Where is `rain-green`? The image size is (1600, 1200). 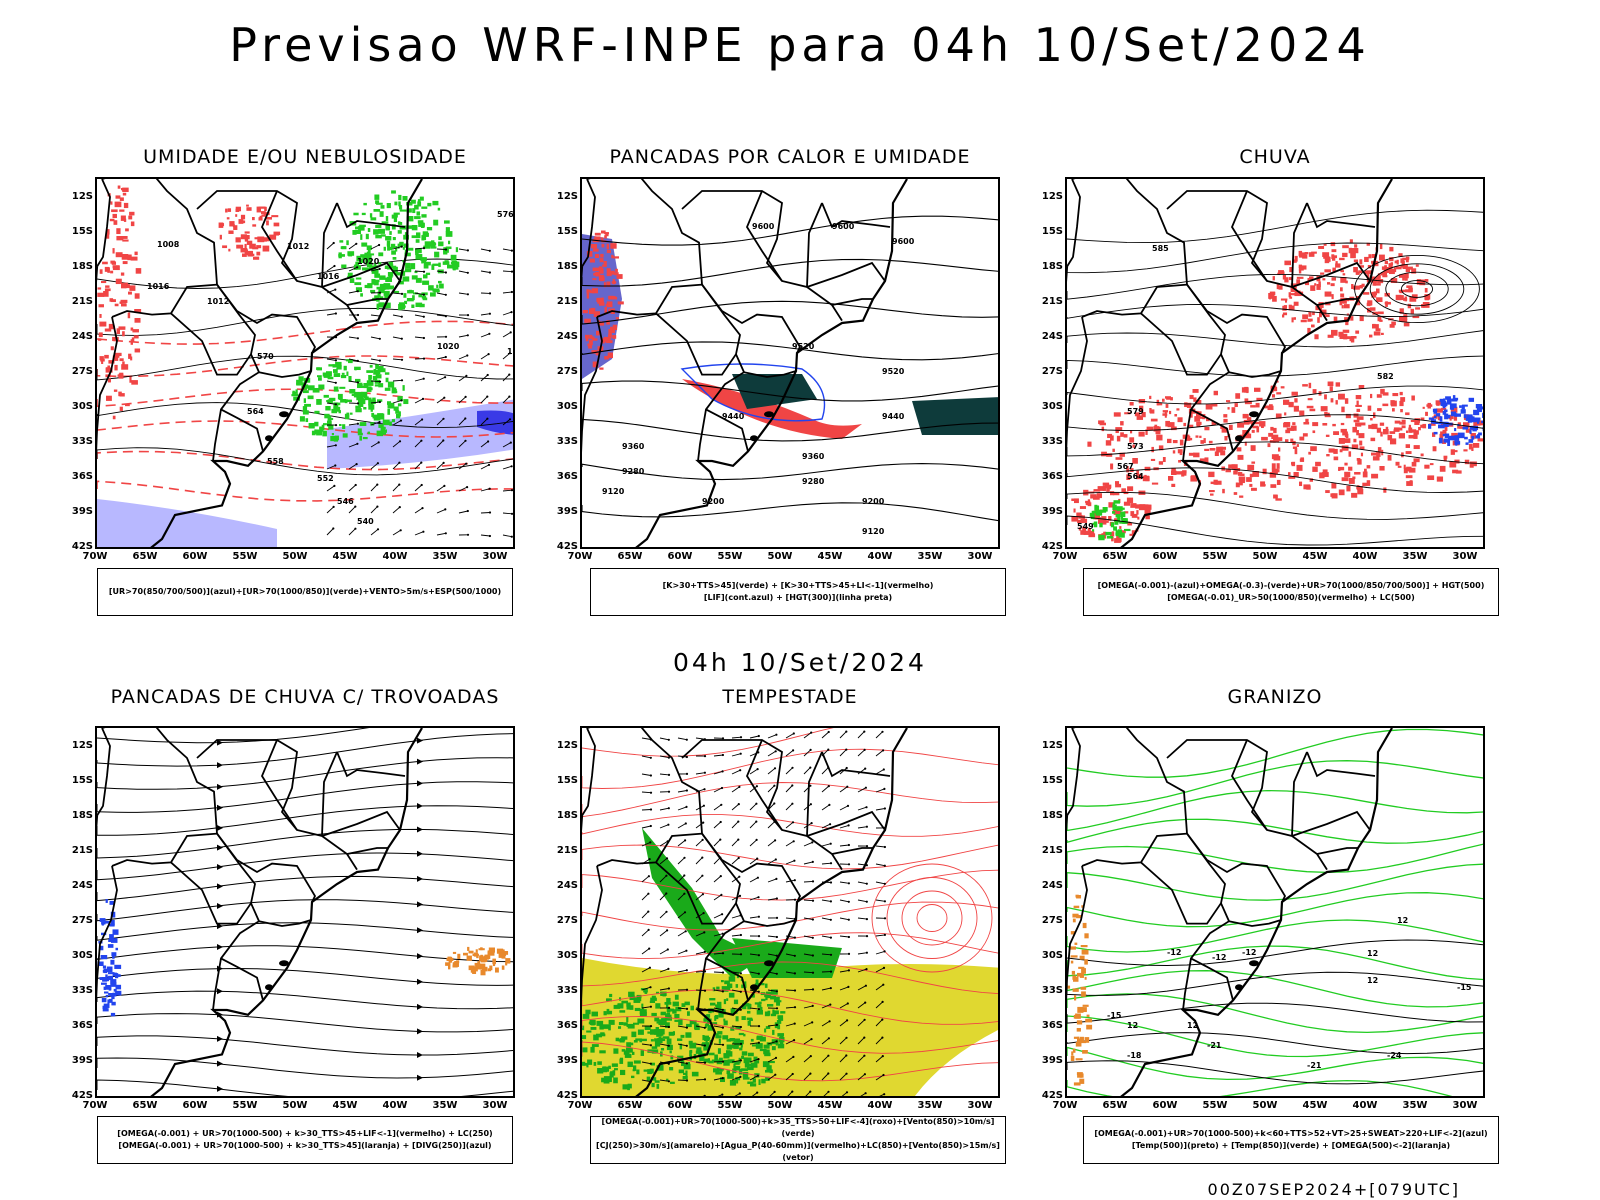 rain-green is located at coordinates (1119, 520).